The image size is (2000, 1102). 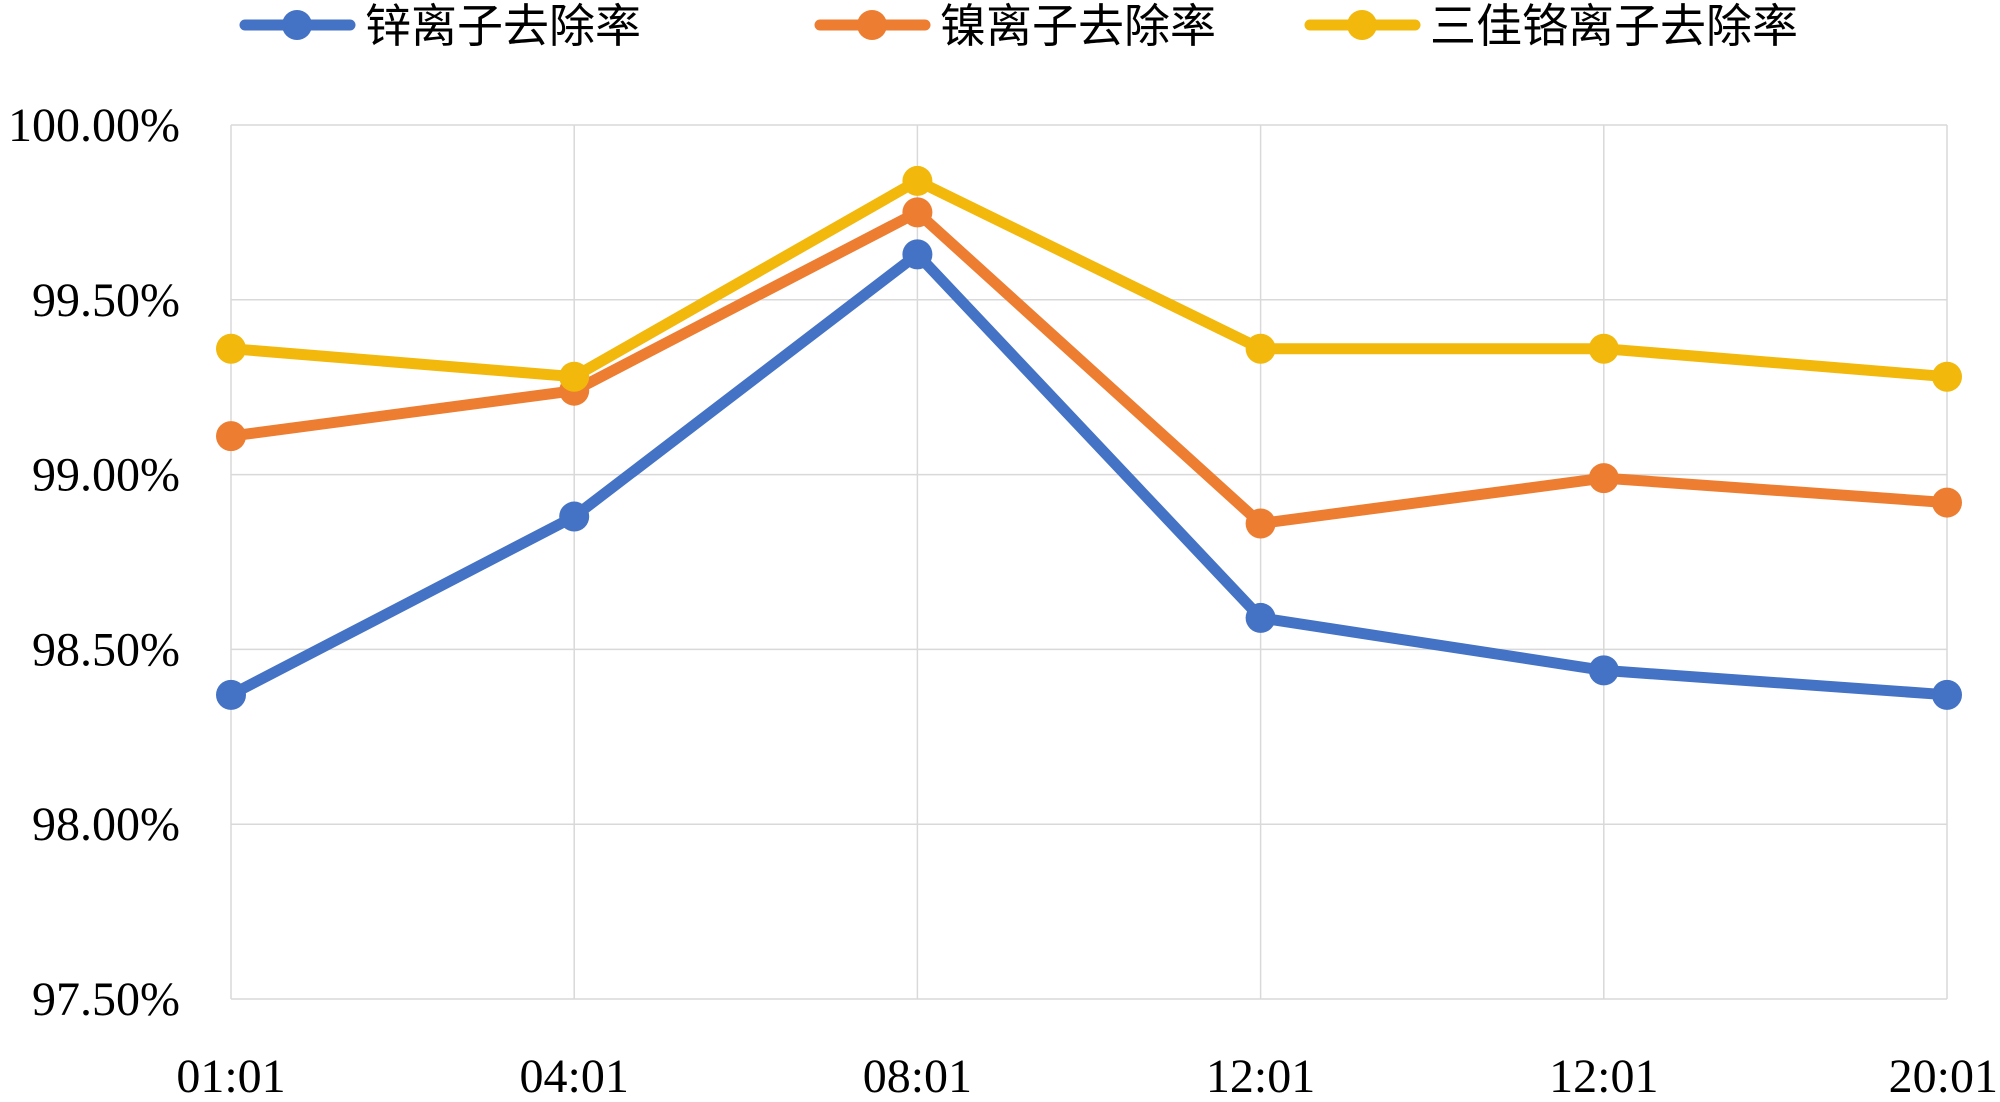 I want to click on x-tick-label: 20:01, so click(x=1943, y=1076).